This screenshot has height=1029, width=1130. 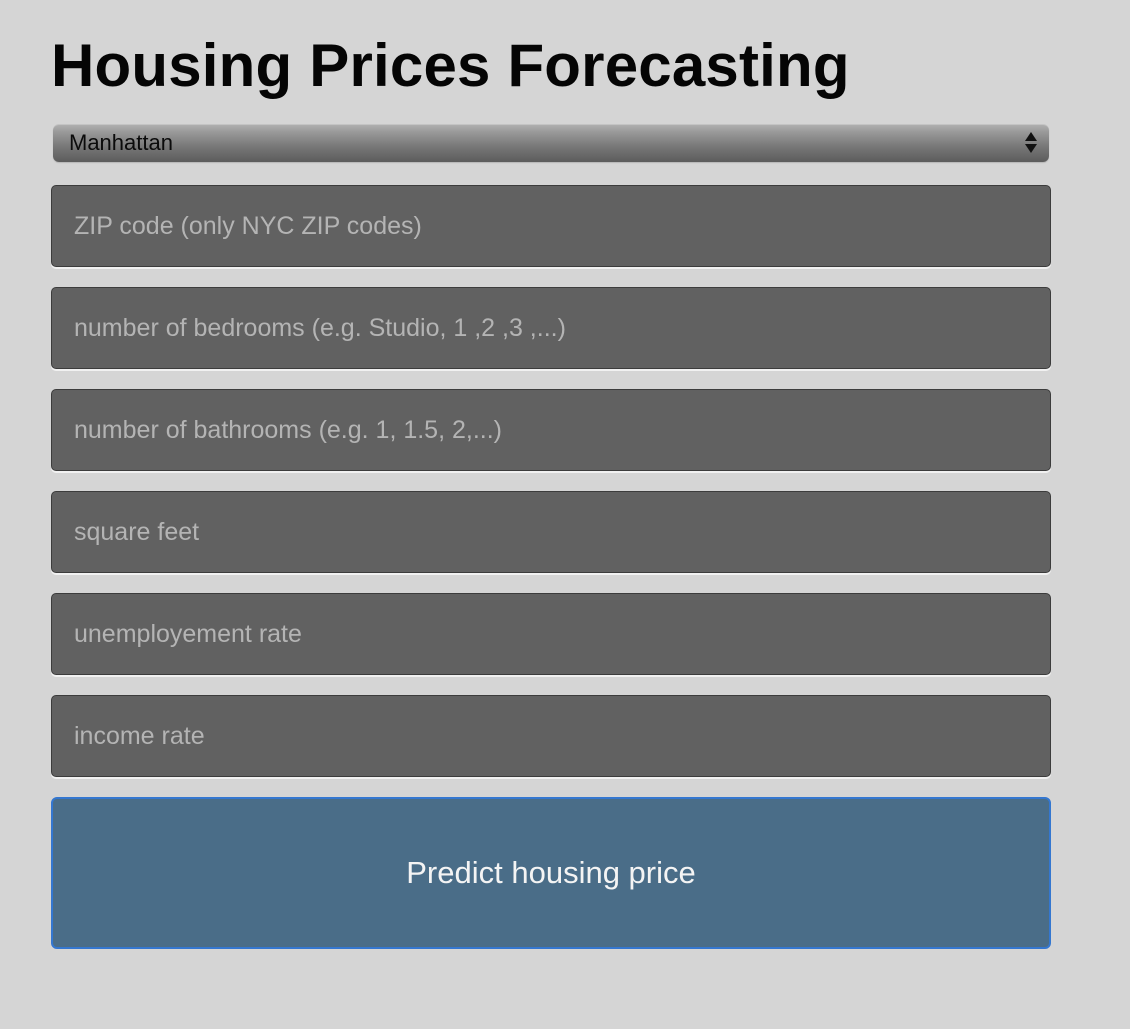 I want to click on bedrooms-input, so click(x=551, y=328).